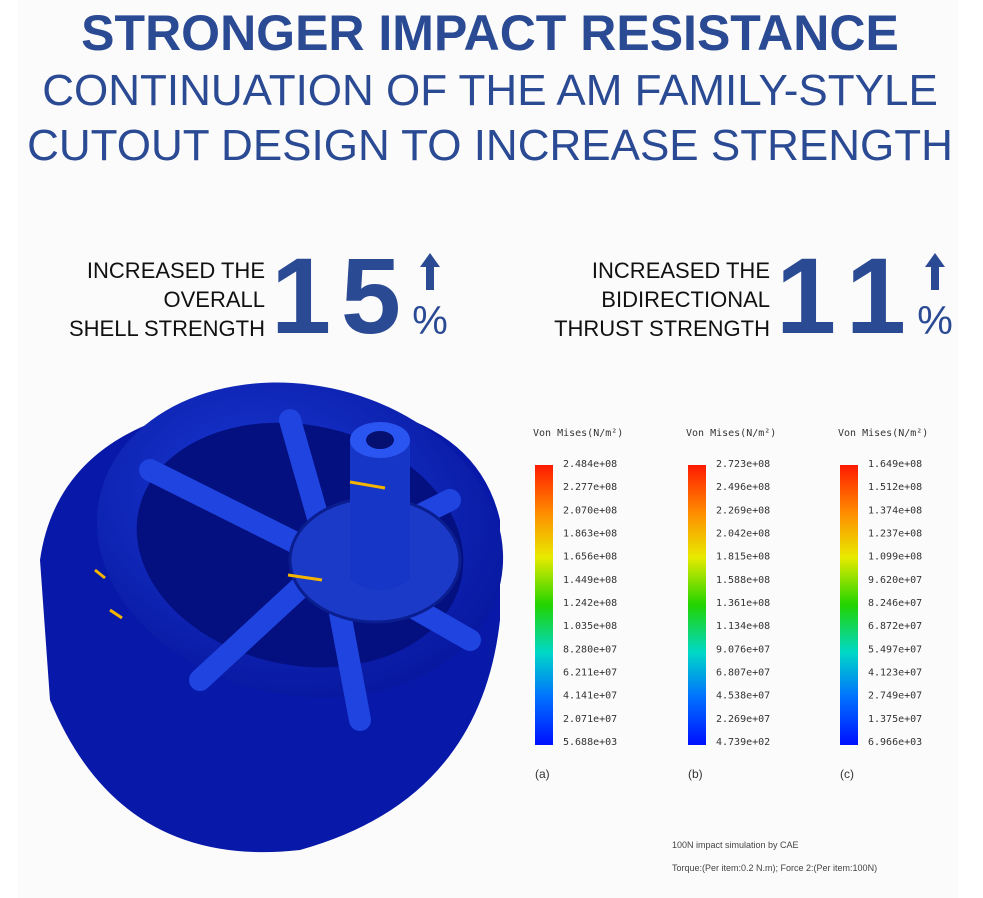 Image resolution: width=983 pixels, height=898 pixels. What do you see at coordinates (542, 774) in the screenshot?
I see `legend-caption: (a)` at bounding box center [542, 774].